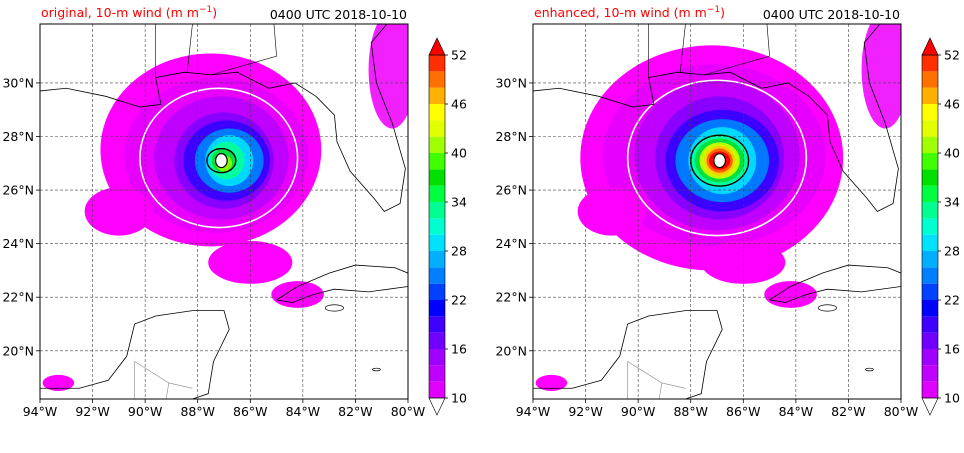 The width and height of the screenshot is (964, 453). I want to click on x-tick-label: 84°W, so click(796, 411).